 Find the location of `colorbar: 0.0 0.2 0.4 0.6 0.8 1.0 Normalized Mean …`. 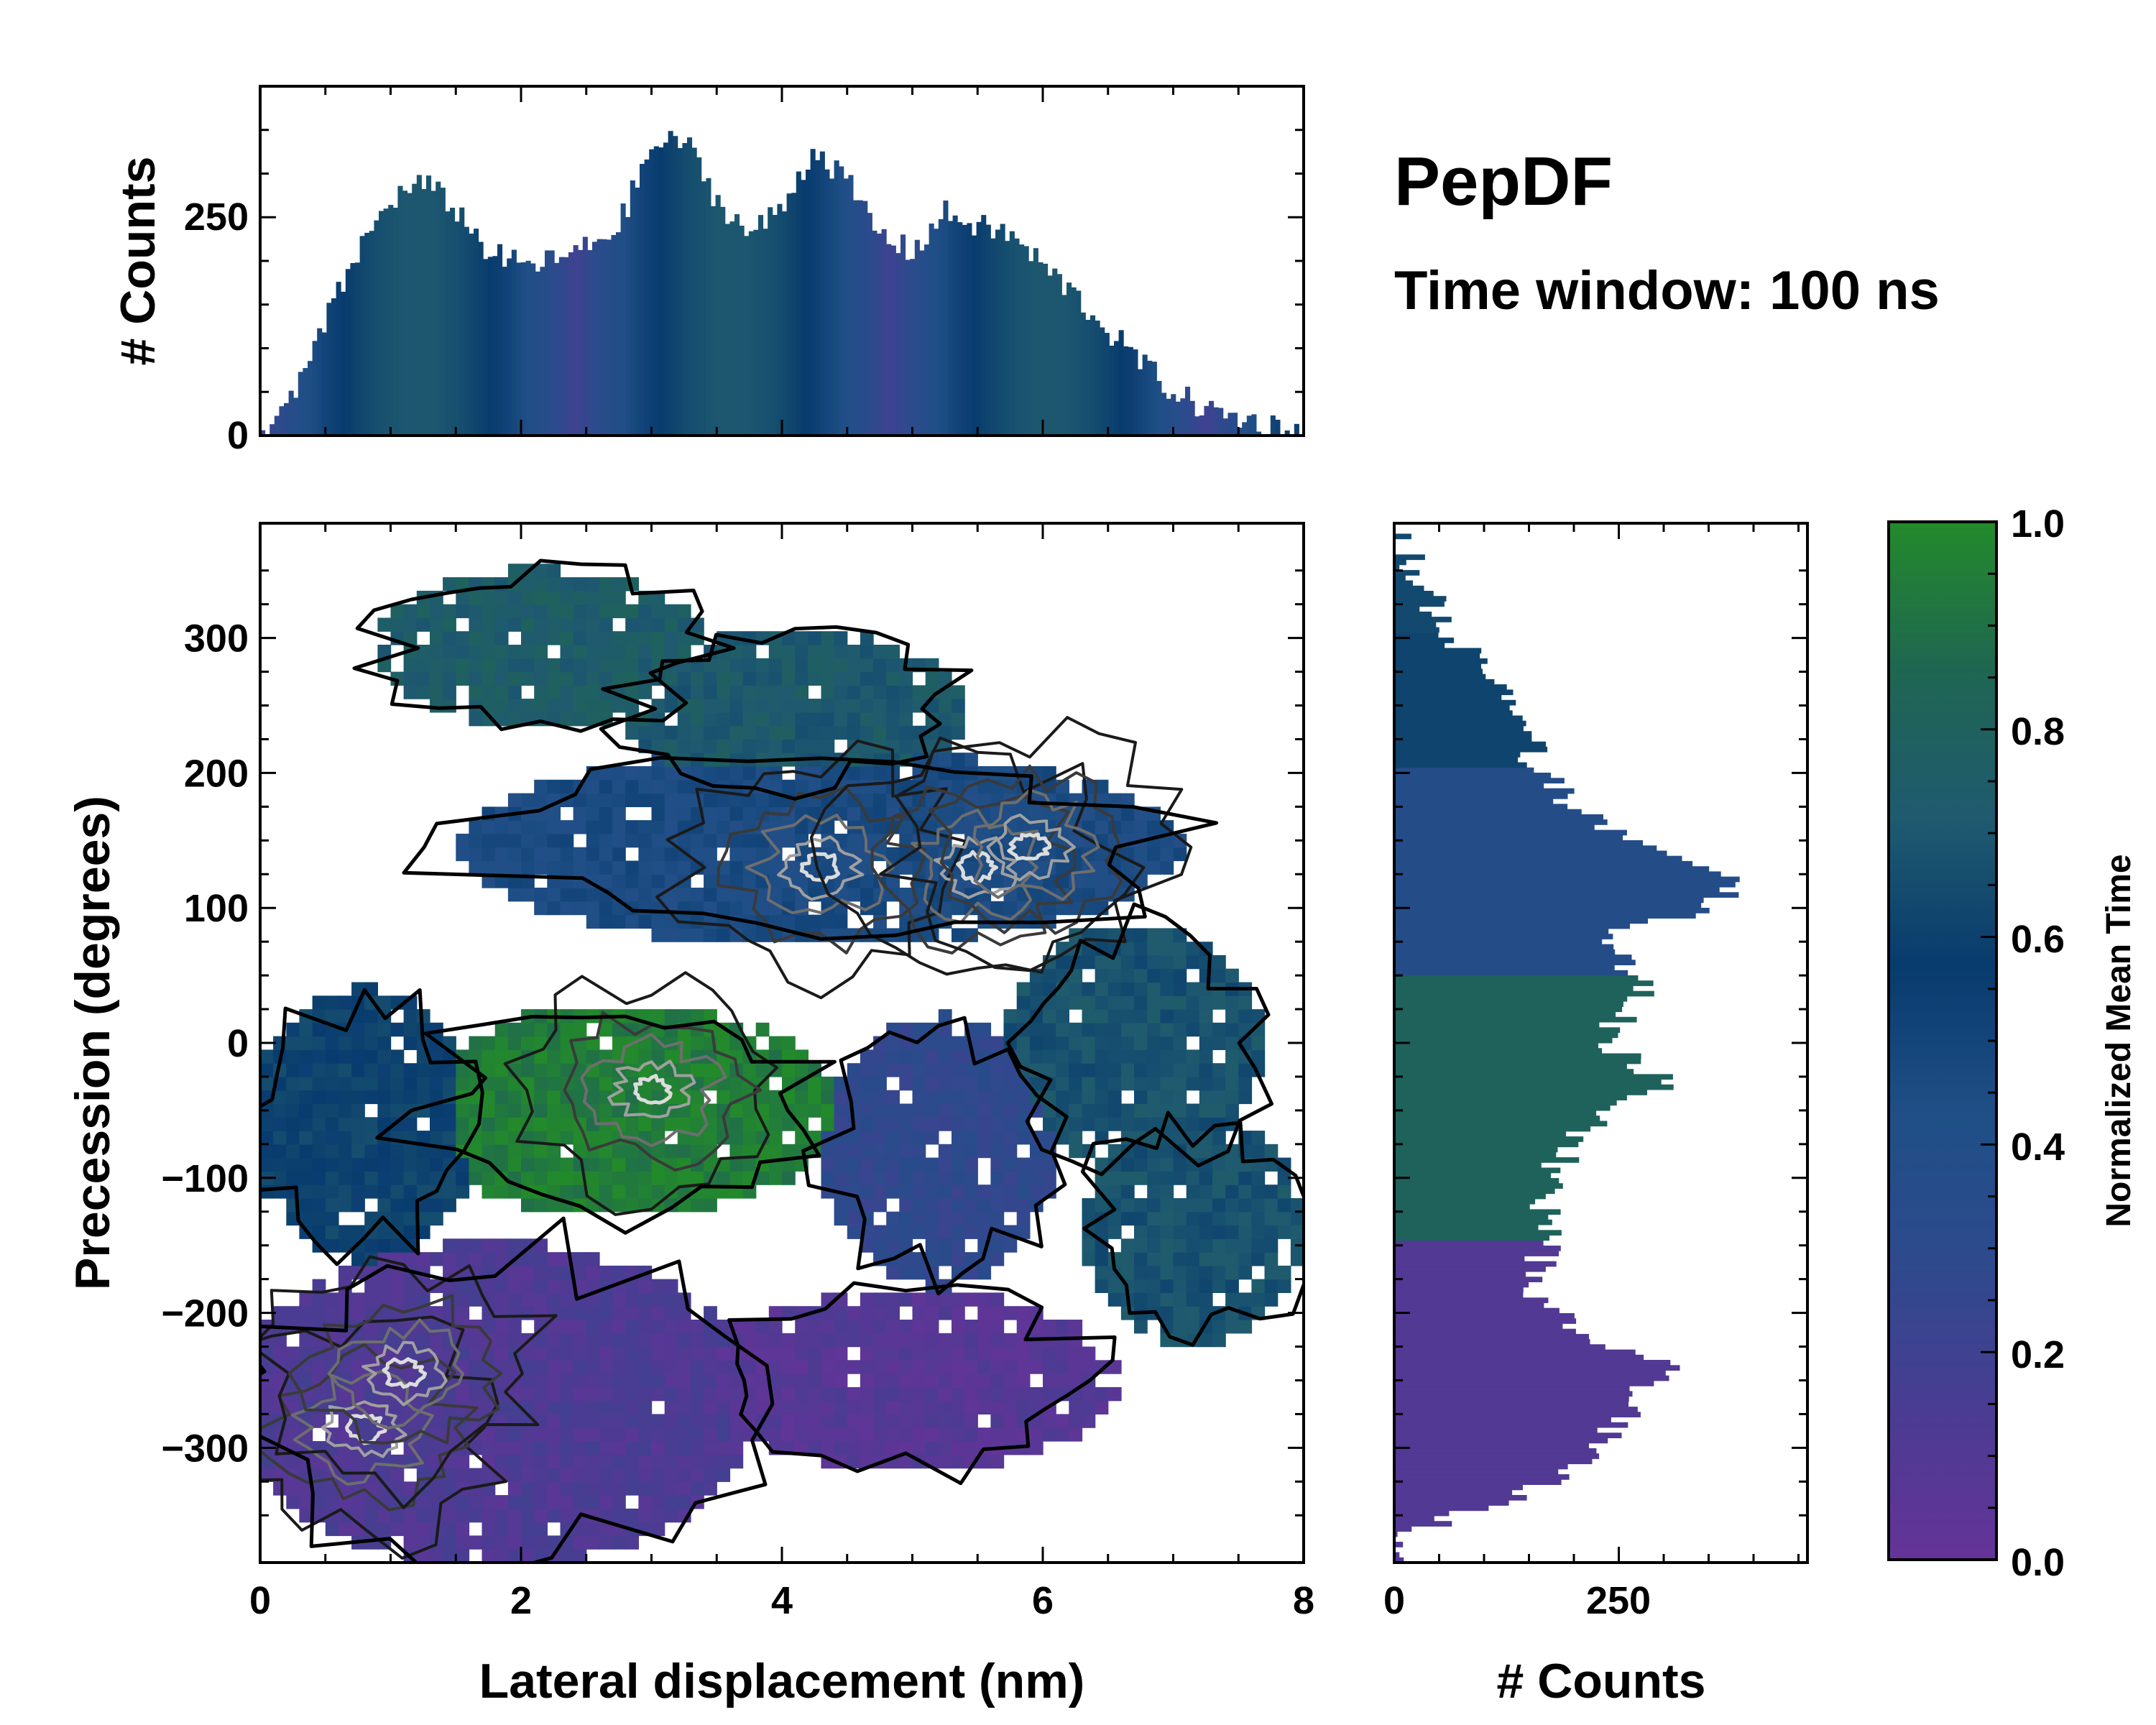

colorbar: 0.0 0.2 0.4 0.6 0.8 1.0 Normalized Mean … is located at coordinates (2012, 1043).